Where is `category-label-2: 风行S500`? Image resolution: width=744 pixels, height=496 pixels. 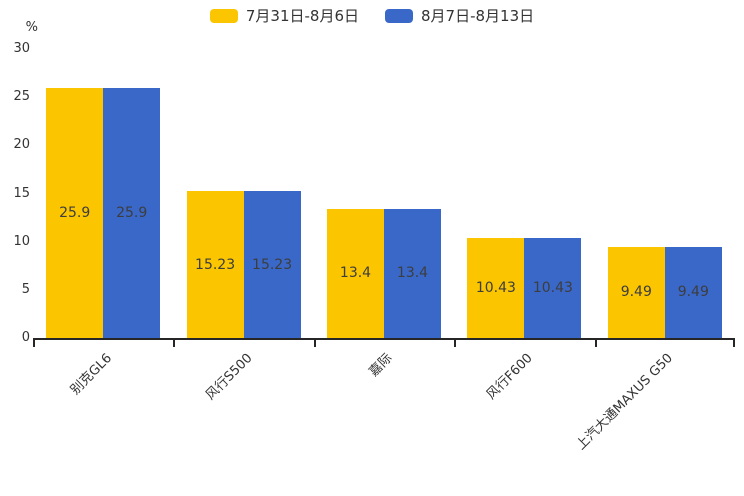 category-label-2: 风行S500 is located at coordinates (229, 377).